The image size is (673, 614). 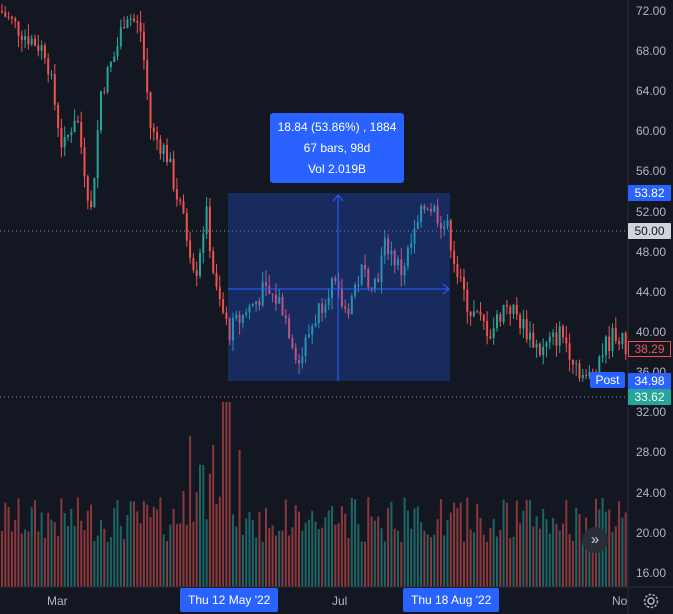 I want to click on gear-icon, so click(x=651, y=601).